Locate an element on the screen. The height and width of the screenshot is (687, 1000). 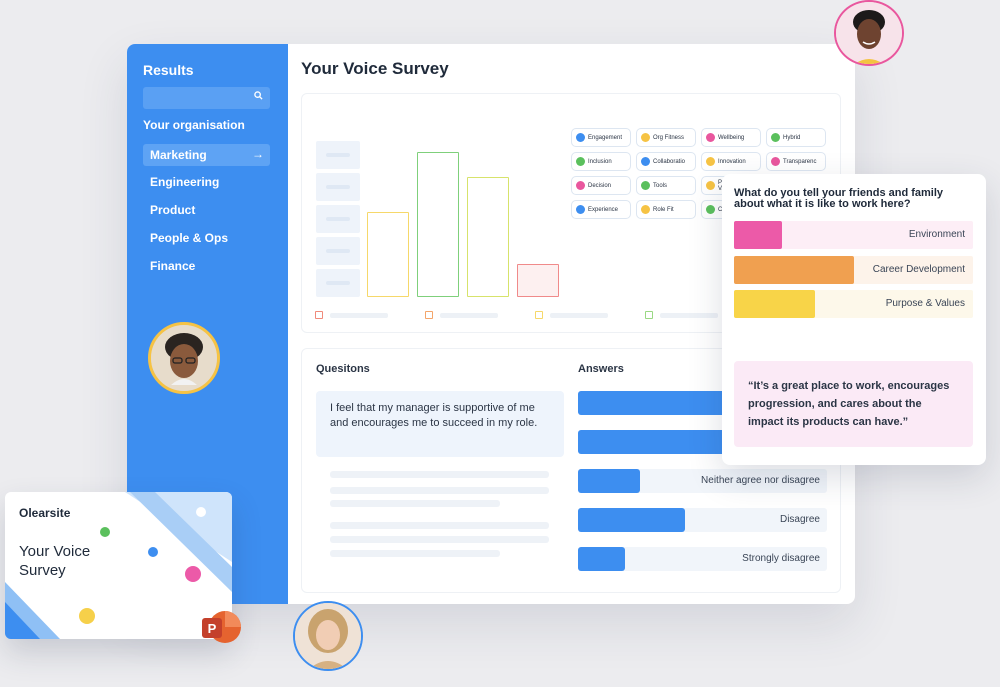
deck-brand: Olearsite is located at coordinates (45, 513).